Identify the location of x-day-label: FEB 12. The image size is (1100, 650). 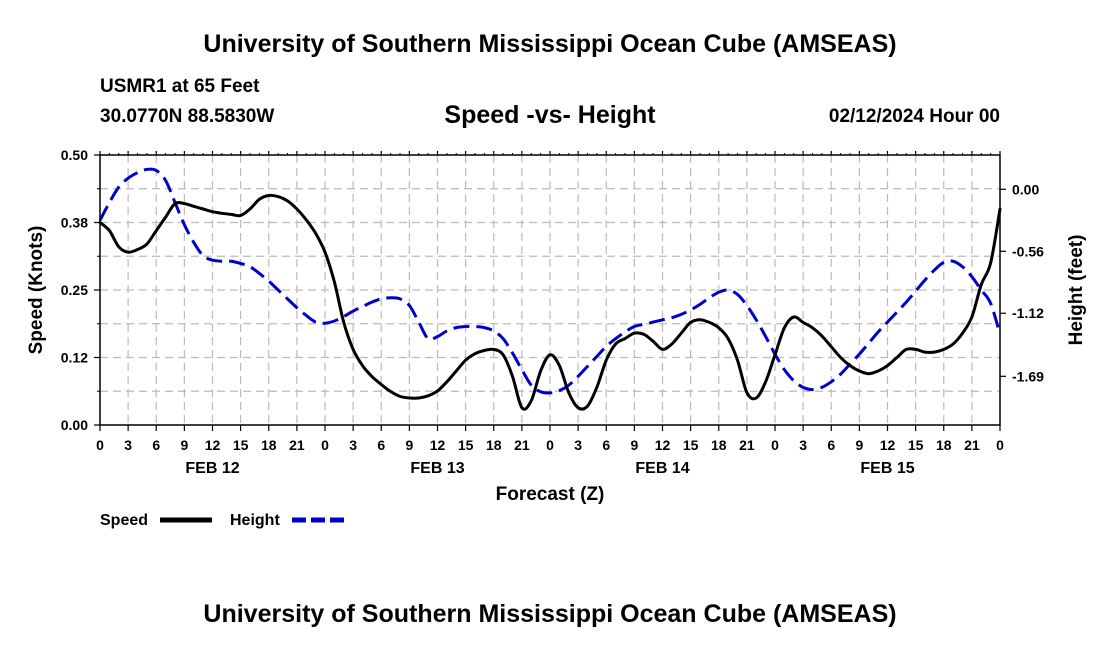
(212, 468).